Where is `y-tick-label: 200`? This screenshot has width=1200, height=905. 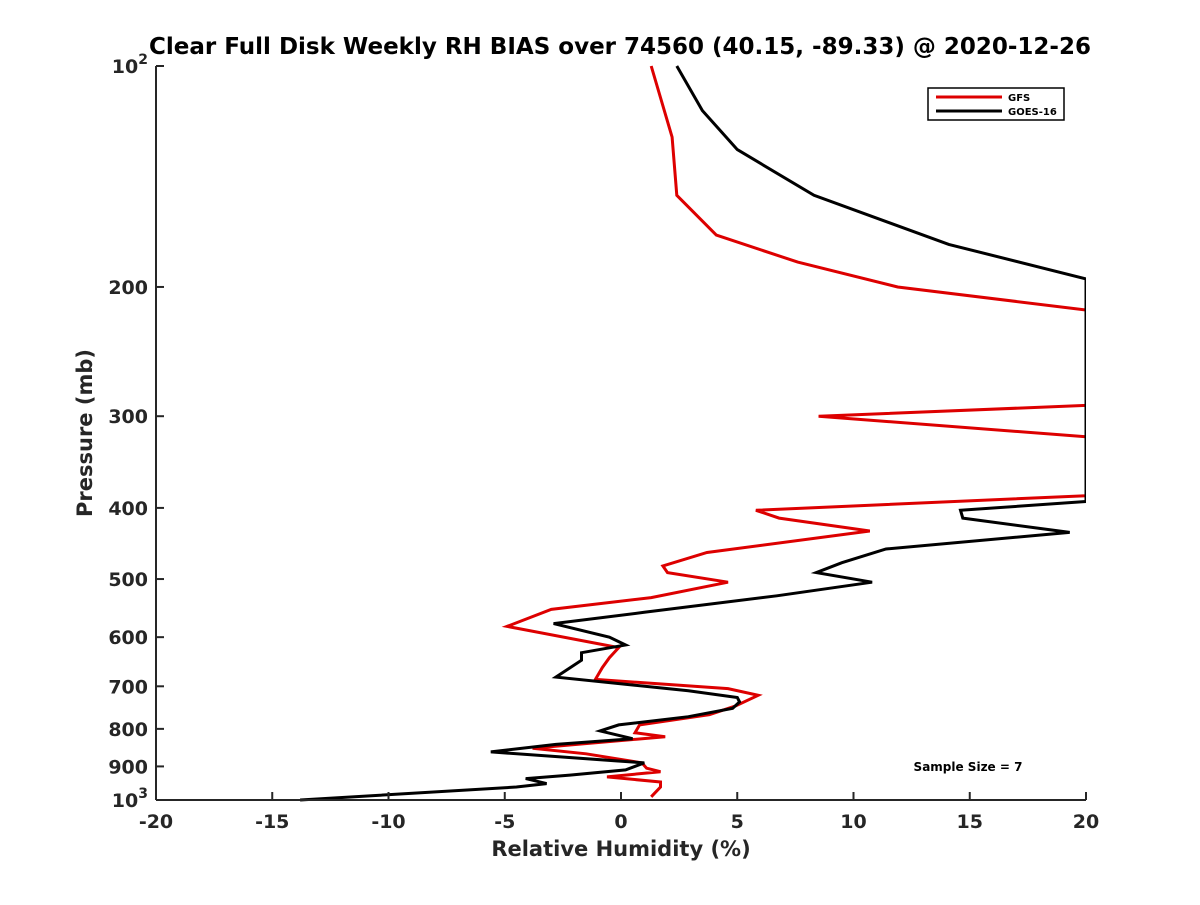
y-tick-label: 200 is located at coordinates (128, 288).